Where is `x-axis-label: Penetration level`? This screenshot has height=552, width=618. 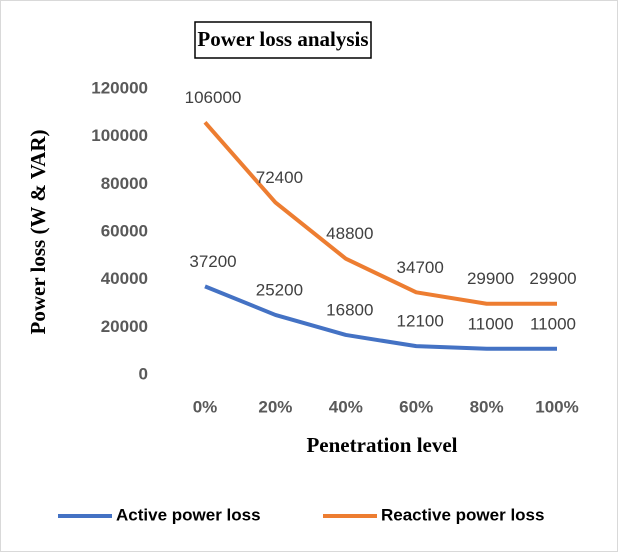 x-axis-label: Penetration level is located at coordinates (381, 445).